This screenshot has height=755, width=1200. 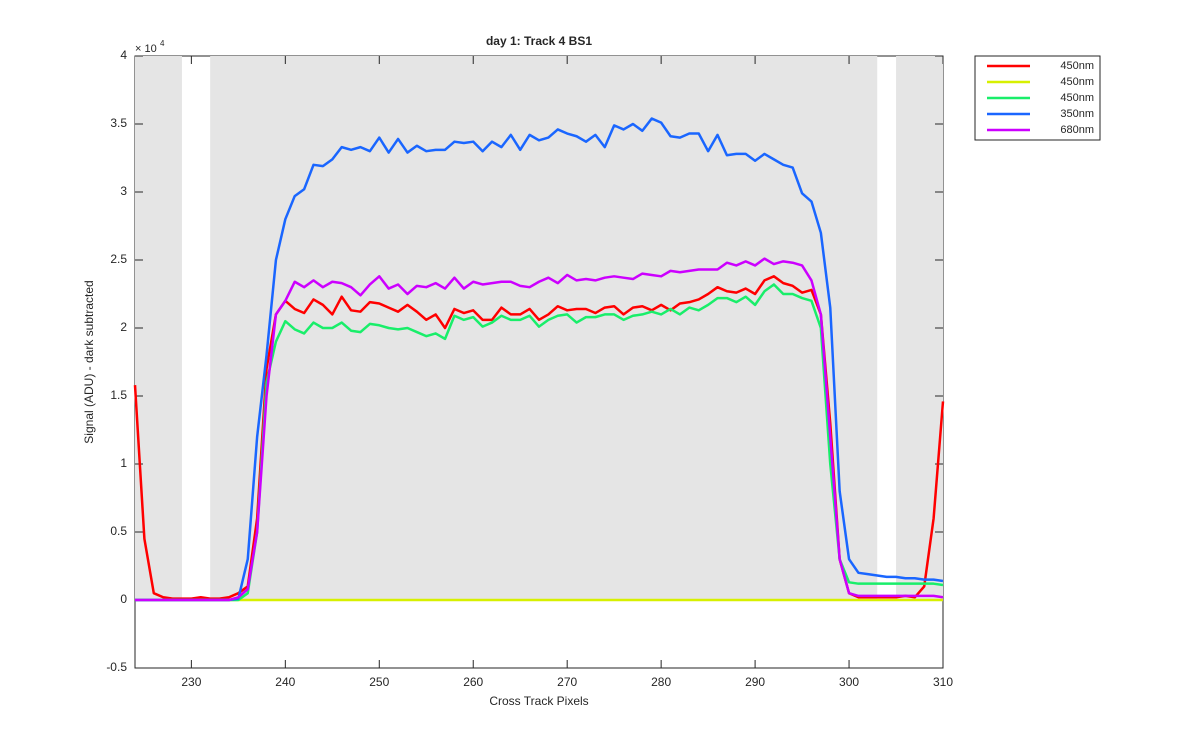 I want to click on y-axis-label: Signal (ADU) - dark subtracted, so click(x=89, y=361).